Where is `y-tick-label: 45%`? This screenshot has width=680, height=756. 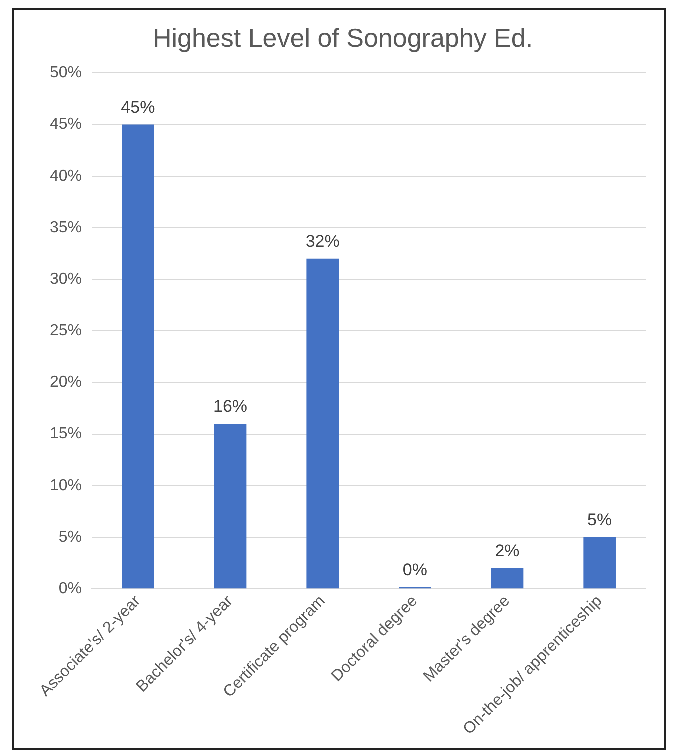
y-tick-label: 45% is located at coordinates (66, 125).